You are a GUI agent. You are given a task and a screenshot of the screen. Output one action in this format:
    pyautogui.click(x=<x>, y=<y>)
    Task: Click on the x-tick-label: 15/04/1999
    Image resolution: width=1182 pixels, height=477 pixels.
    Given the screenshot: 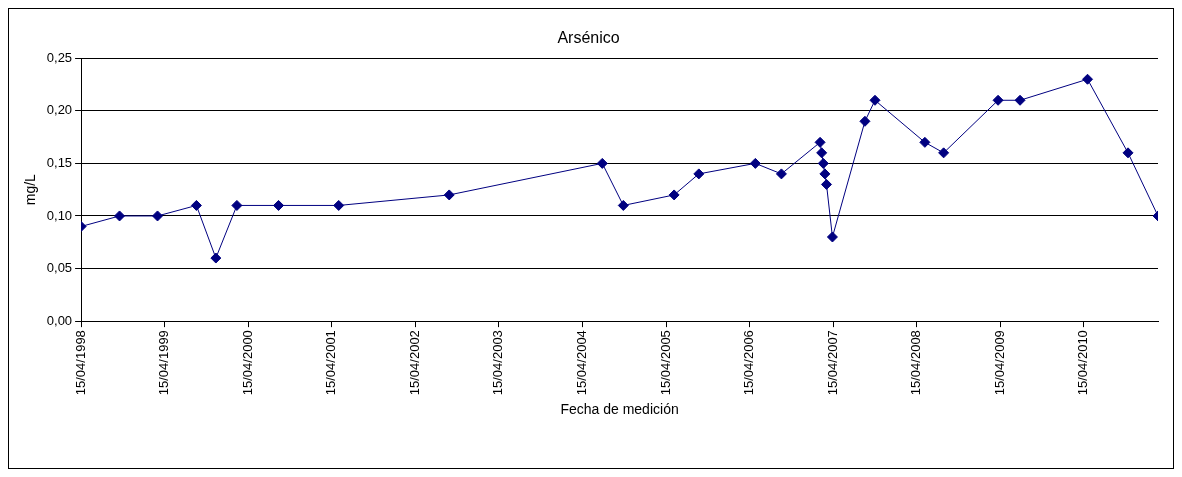 What is the action you would take?
    pyautogui.click(x=164, y=363)
    